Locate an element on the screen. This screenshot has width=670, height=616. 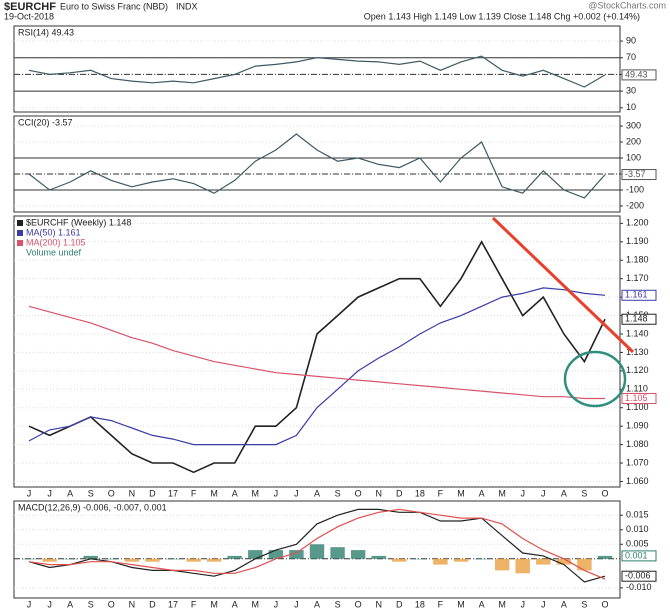
y-tick-label: 200 is located at coordinates (633, 141).